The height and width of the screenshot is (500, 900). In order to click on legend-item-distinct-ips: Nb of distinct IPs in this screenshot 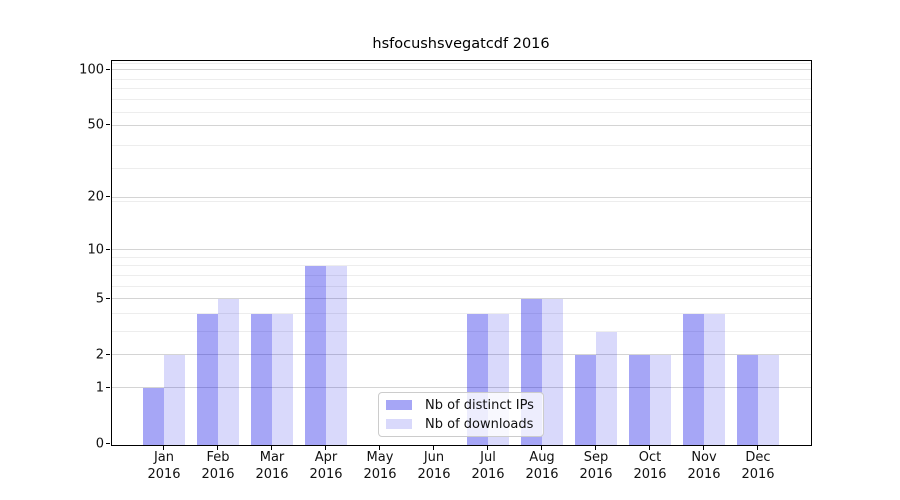, I will do `click(461, 405)`.